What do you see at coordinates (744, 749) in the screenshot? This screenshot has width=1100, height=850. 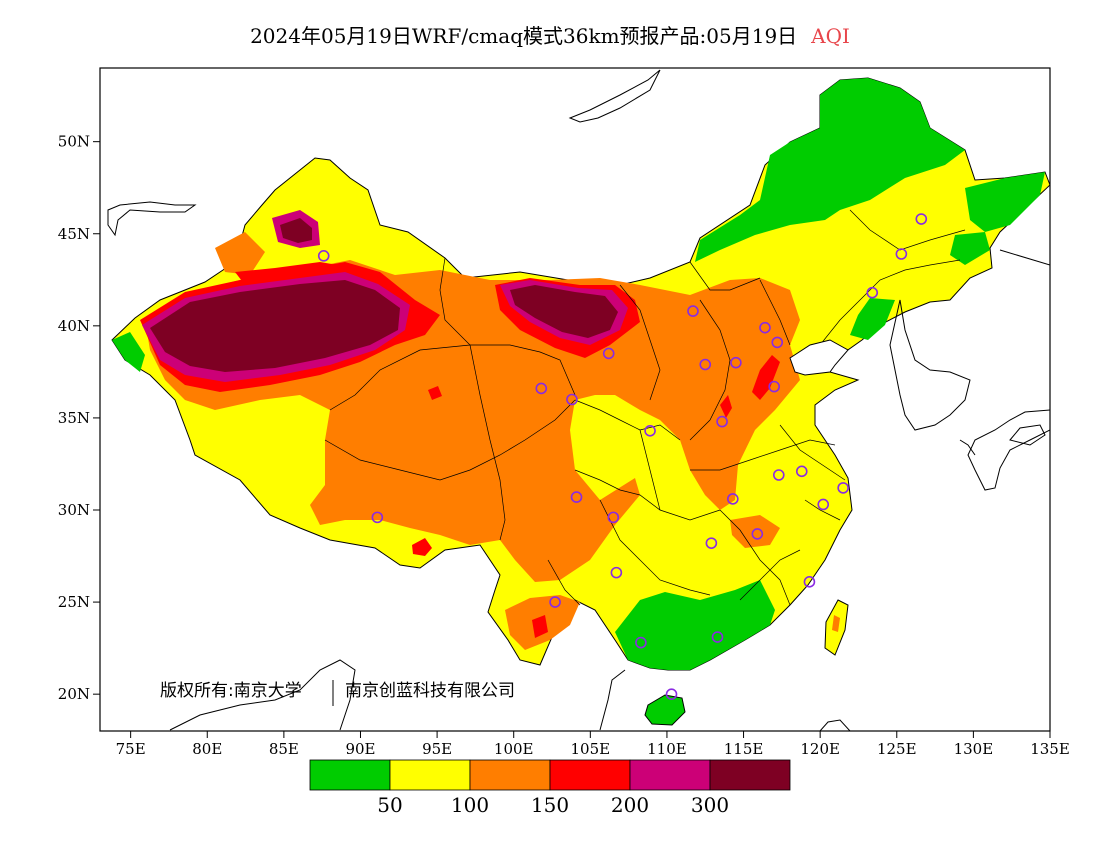 I see `lon-tick-label: 115E` at bounding box center [744, 749].